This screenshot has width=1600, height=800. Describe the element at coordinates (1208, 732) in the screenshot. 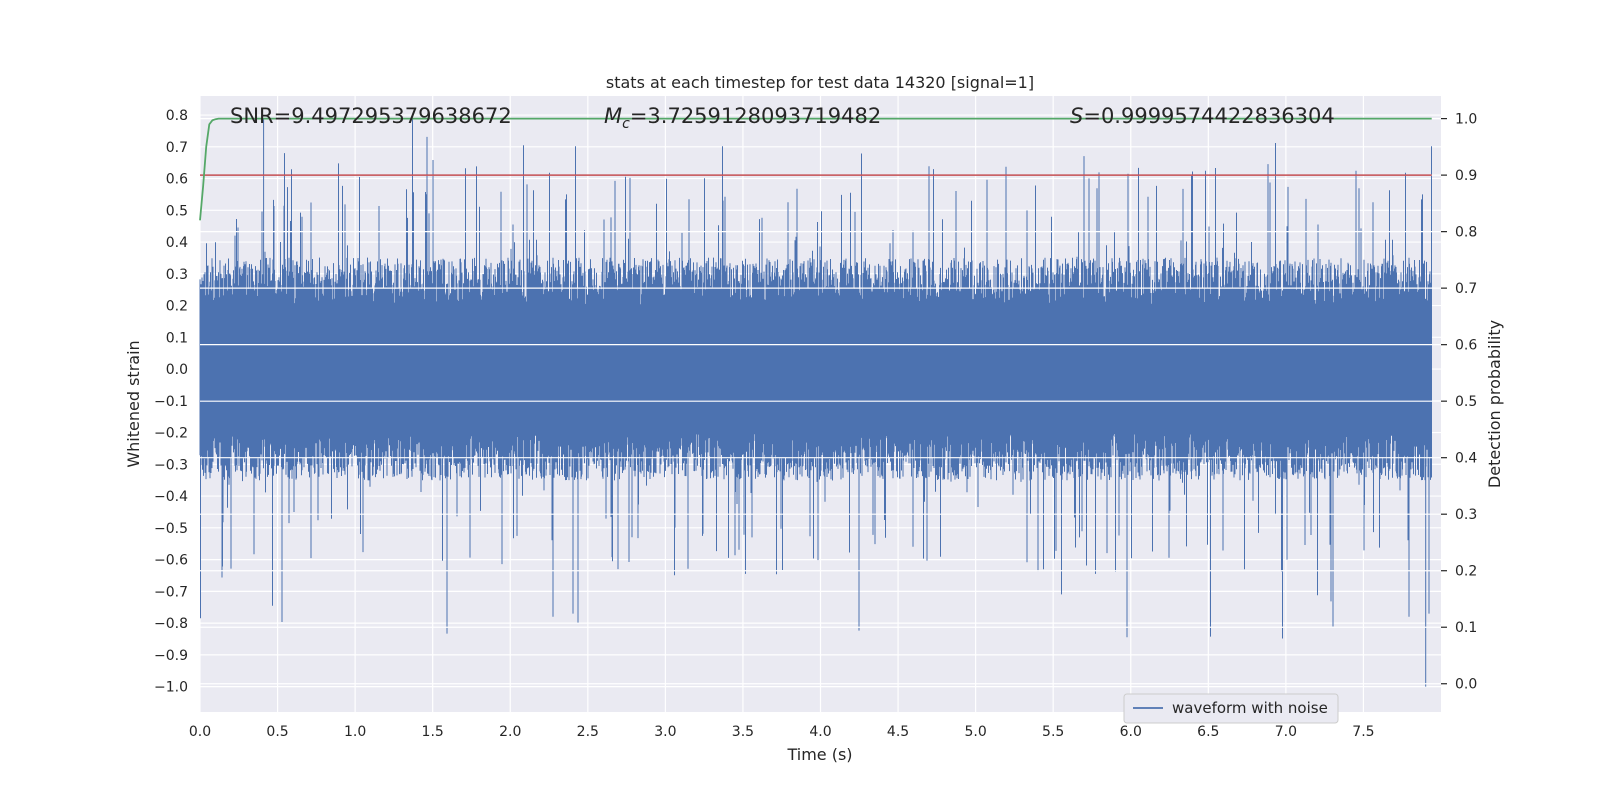

I see `x-tick-label-13: 6.5` at that location.